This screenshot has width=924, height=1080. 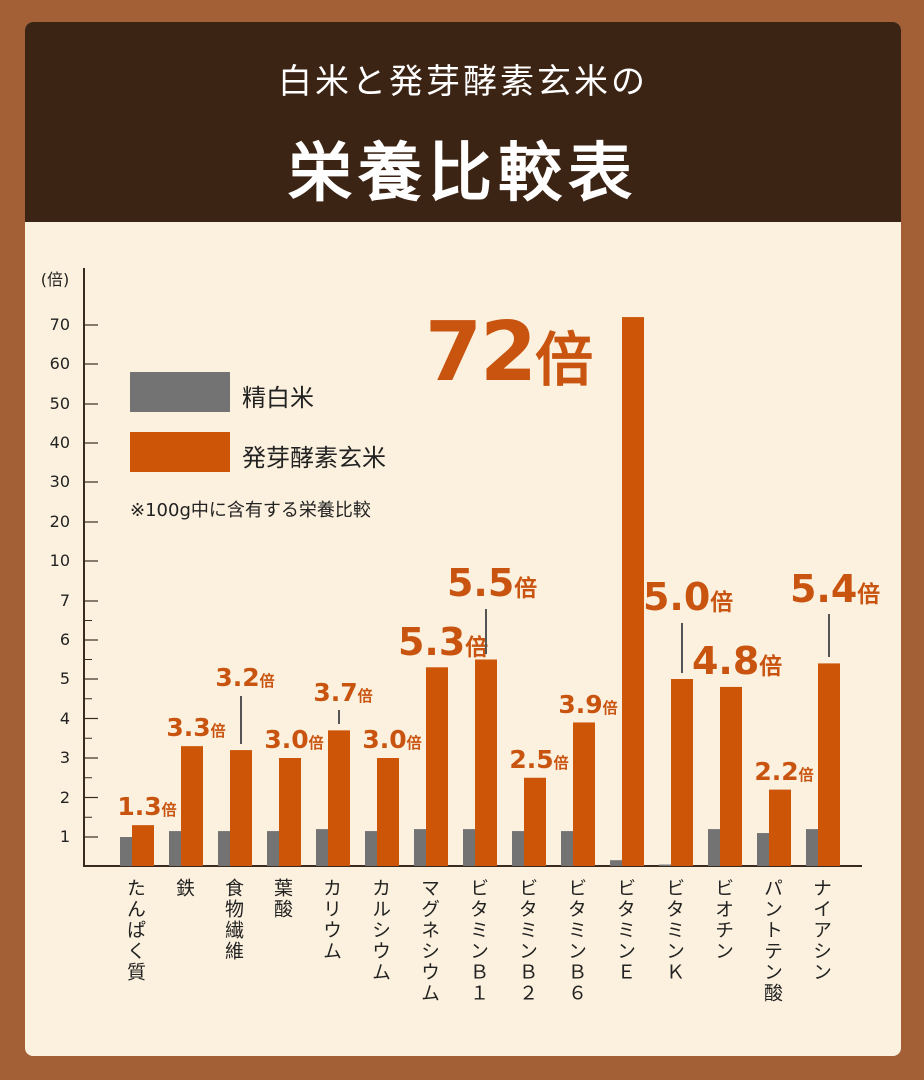 I want to click on data-label: 5.3倍, so click(x=443, y=642).